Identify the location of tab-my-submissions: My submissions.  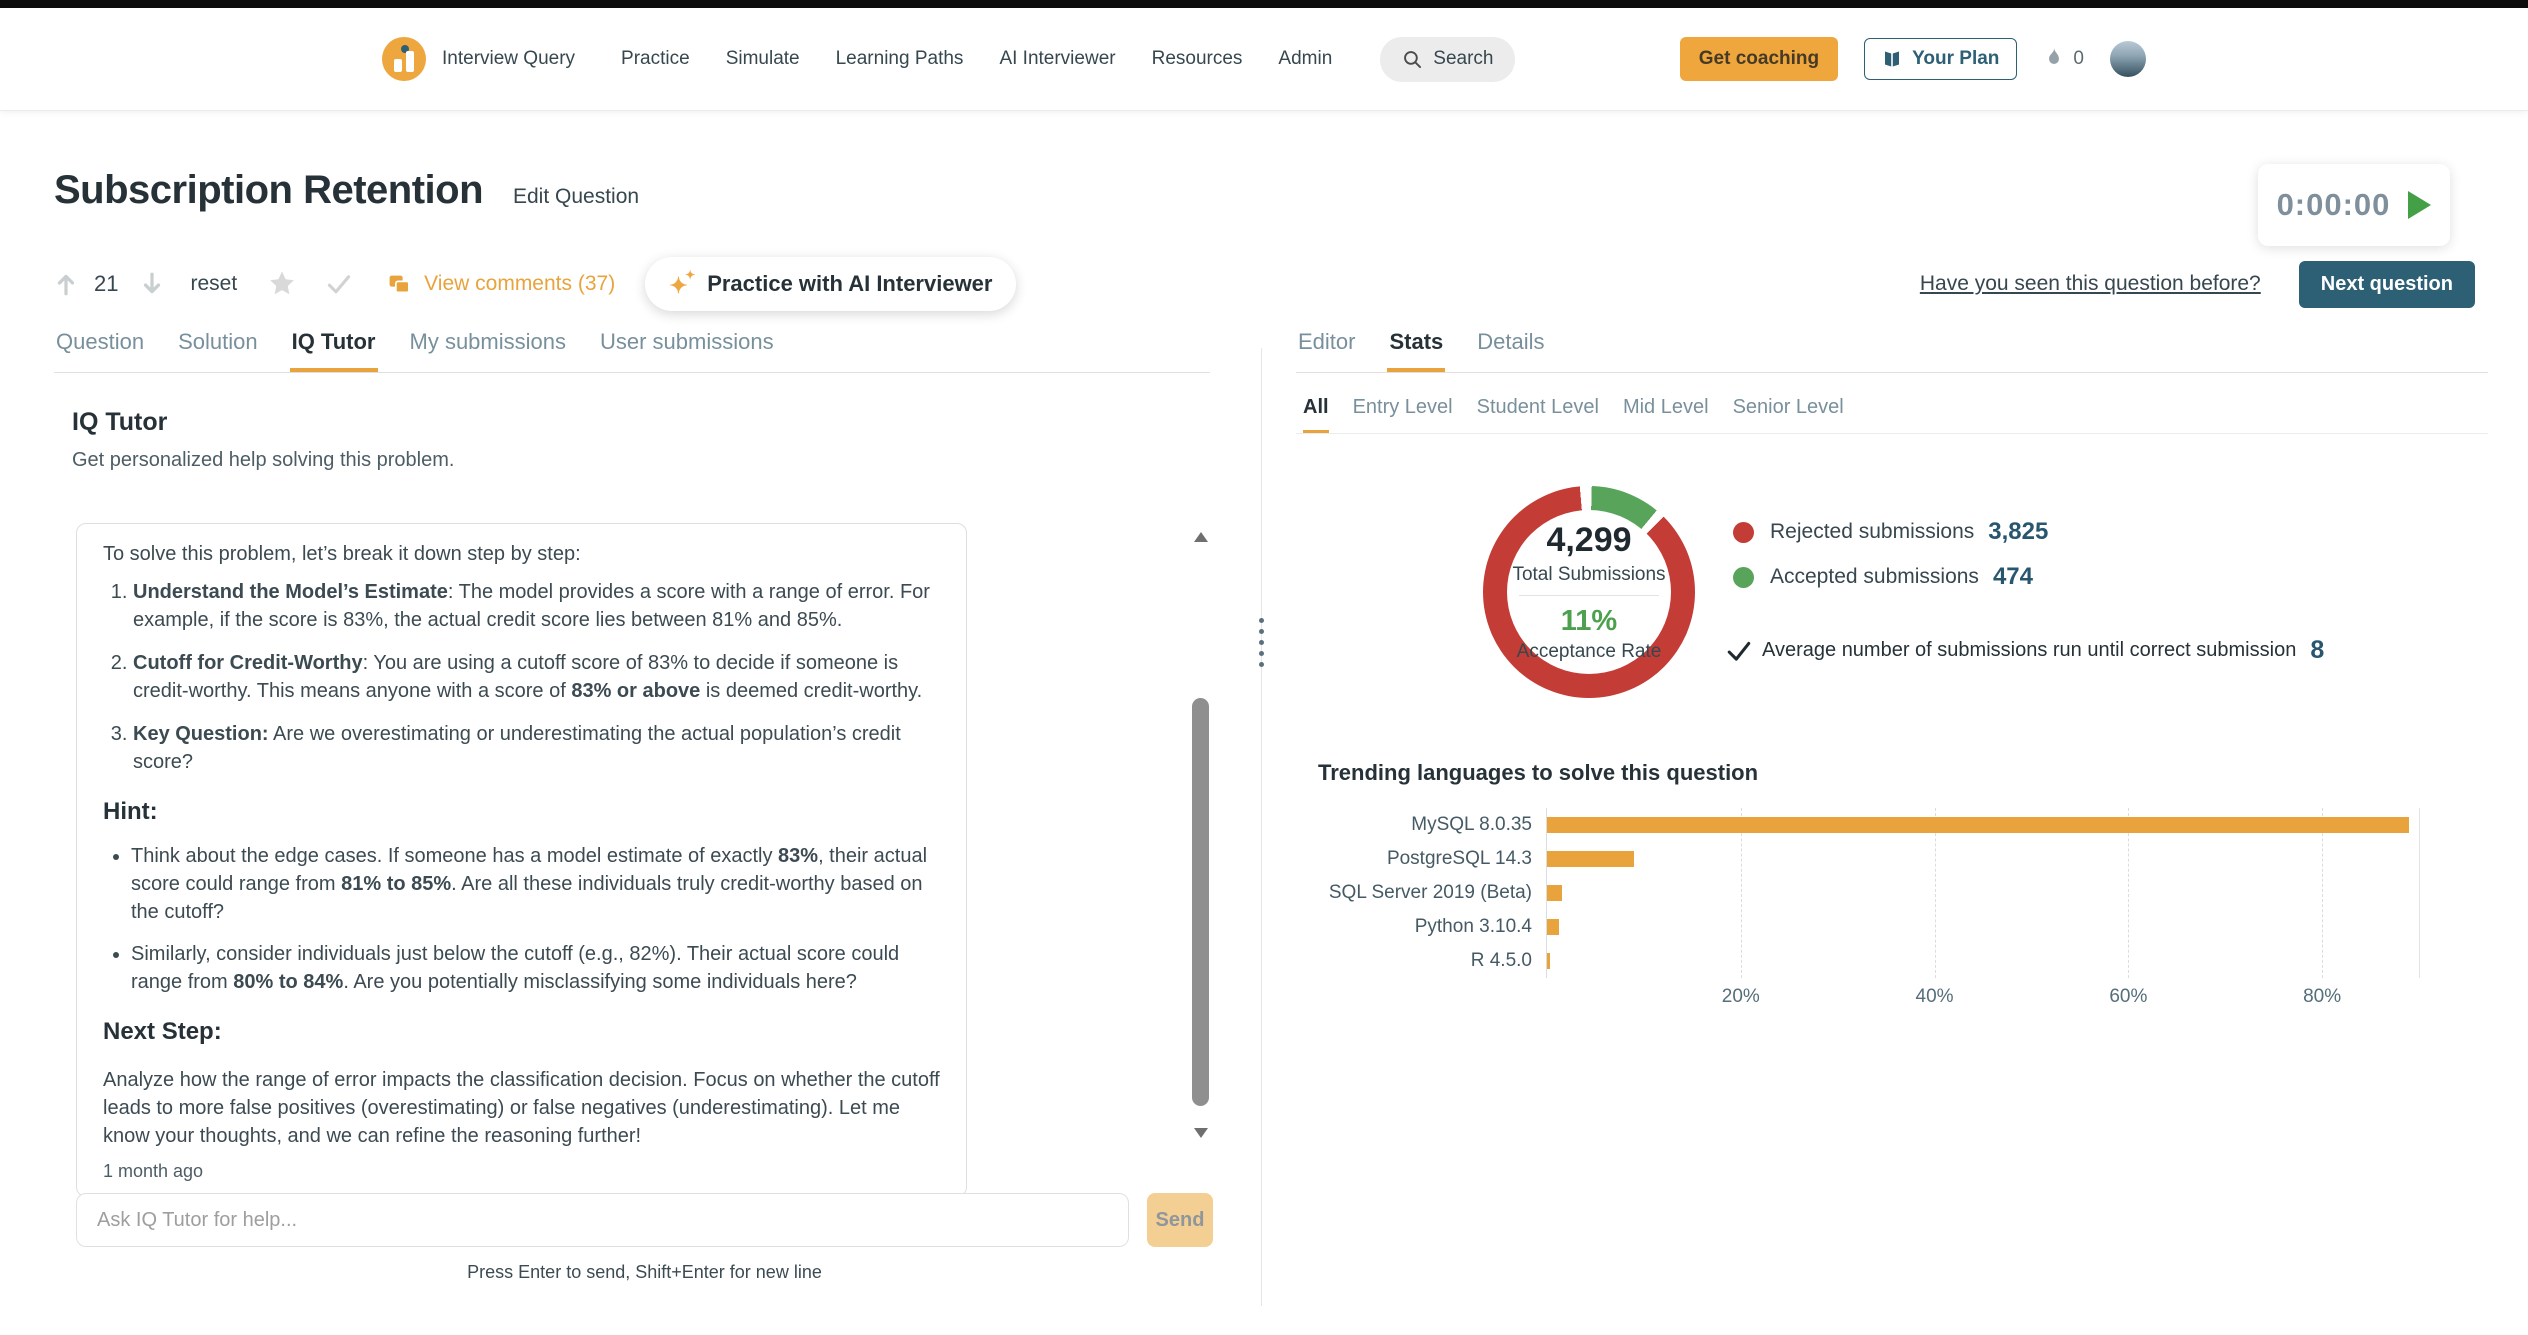
(487, 341).